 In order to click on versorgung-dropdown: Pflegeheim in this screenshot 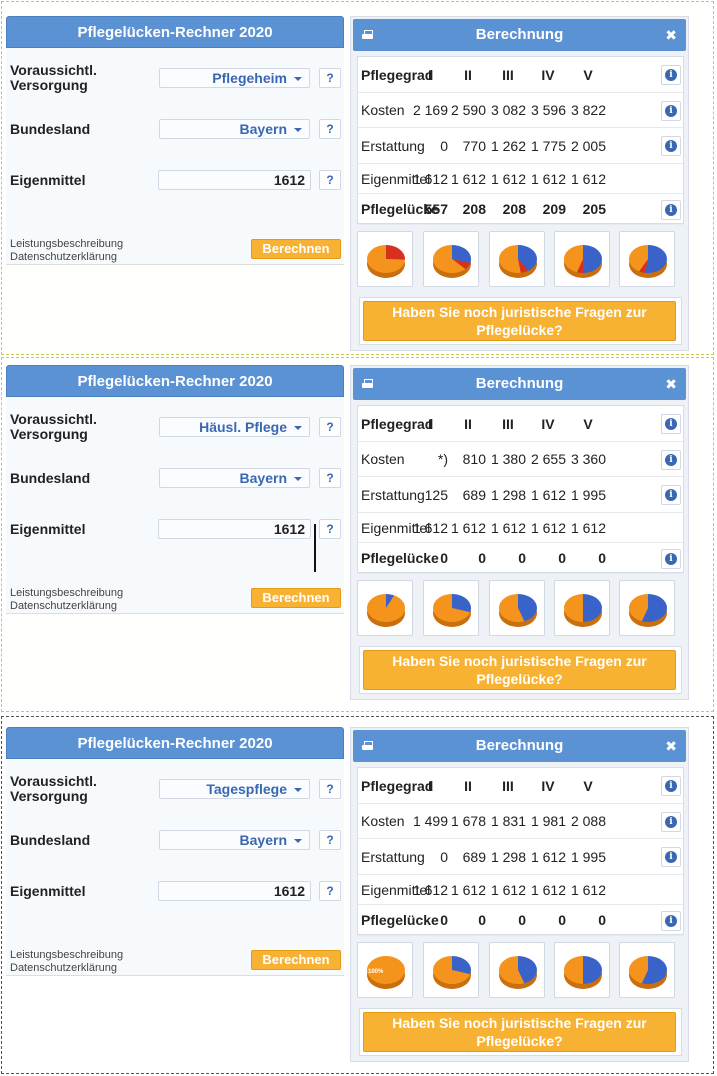, I will do `click(234, 78)`.